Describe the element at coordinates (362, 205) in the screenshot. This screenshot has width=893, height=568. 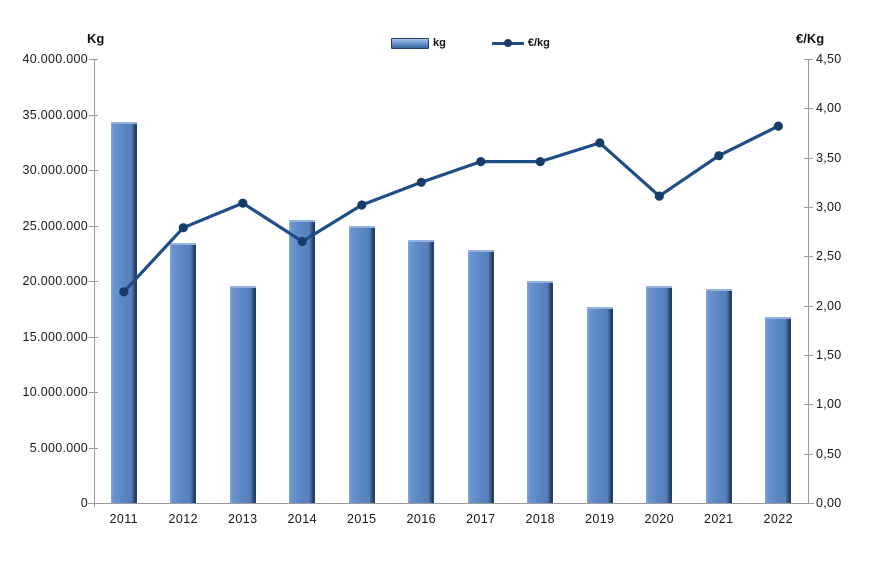
I see `line-point-2015` at that location.